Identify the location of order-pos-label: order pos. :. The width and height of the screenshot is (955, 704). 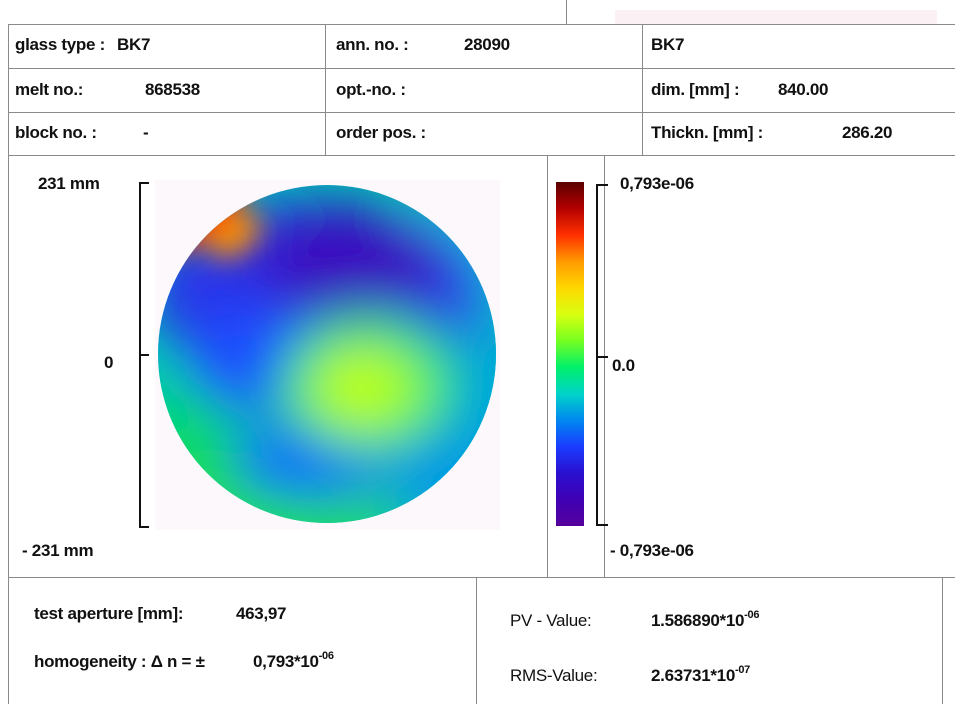
(381, 132).